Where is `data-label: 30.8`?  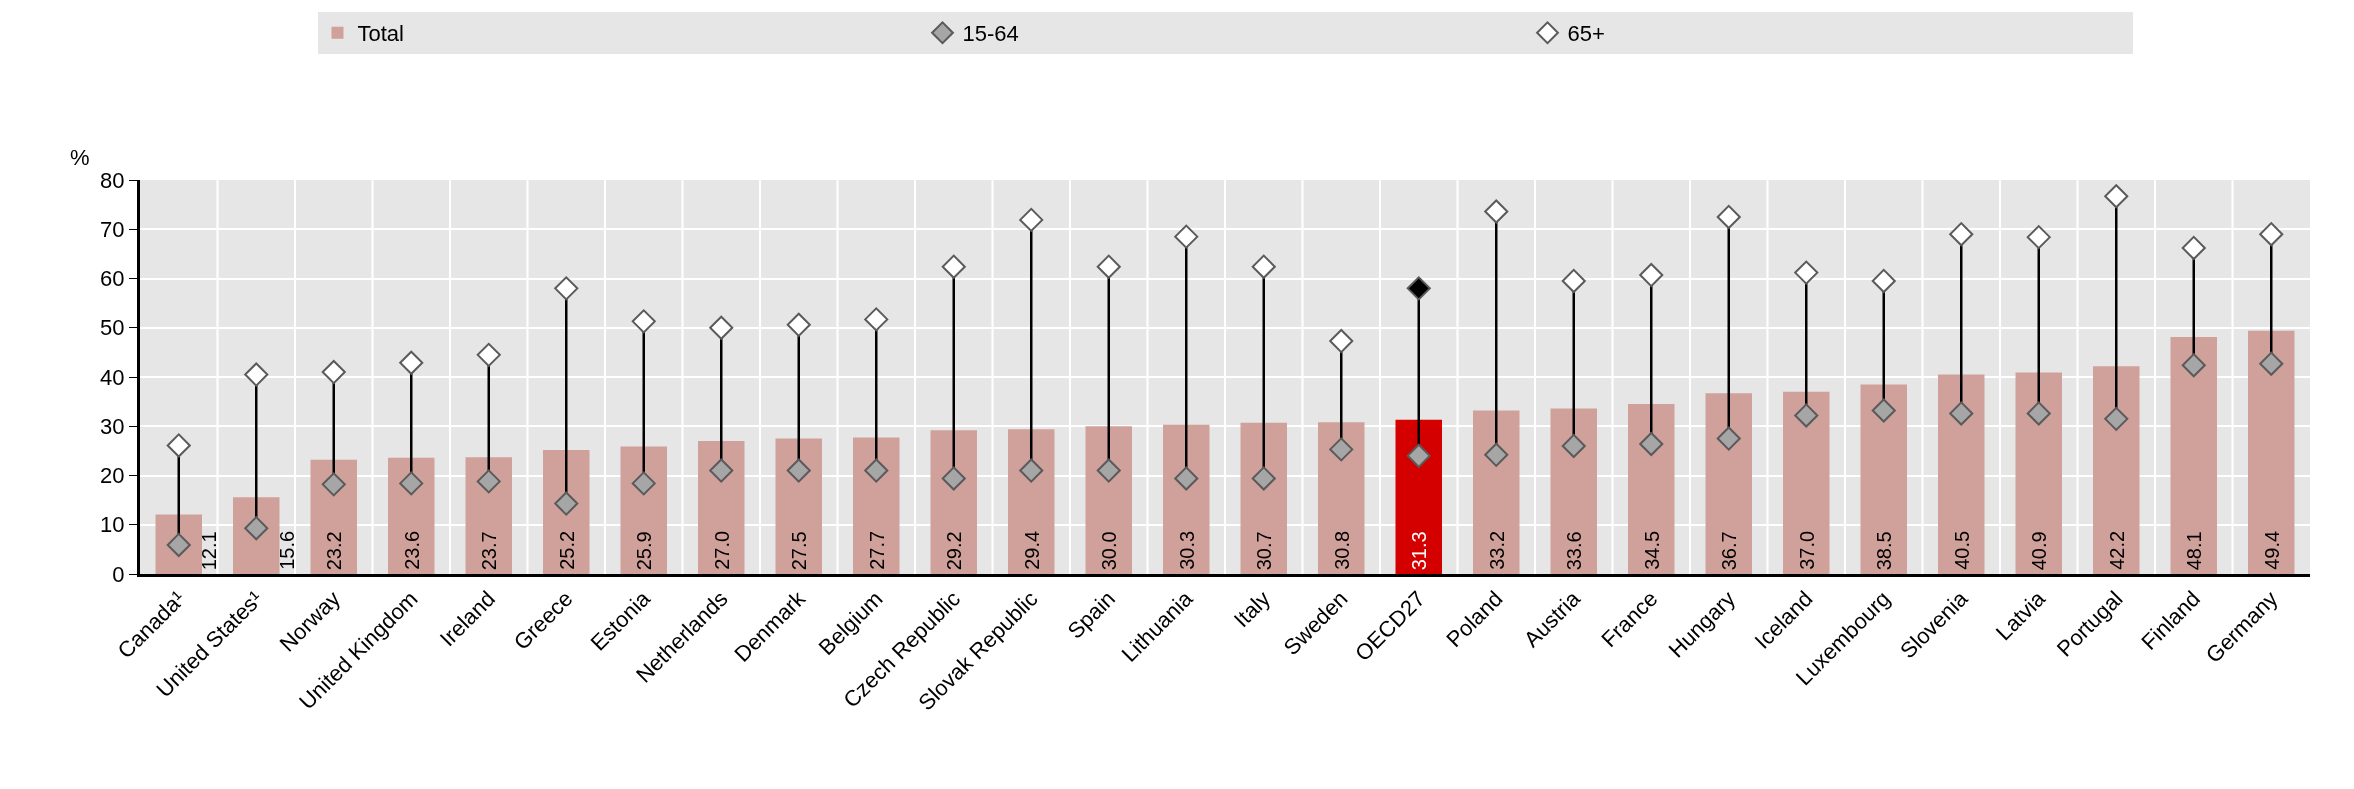 data-label: 30.8 is located at coordinates (1341, 550).